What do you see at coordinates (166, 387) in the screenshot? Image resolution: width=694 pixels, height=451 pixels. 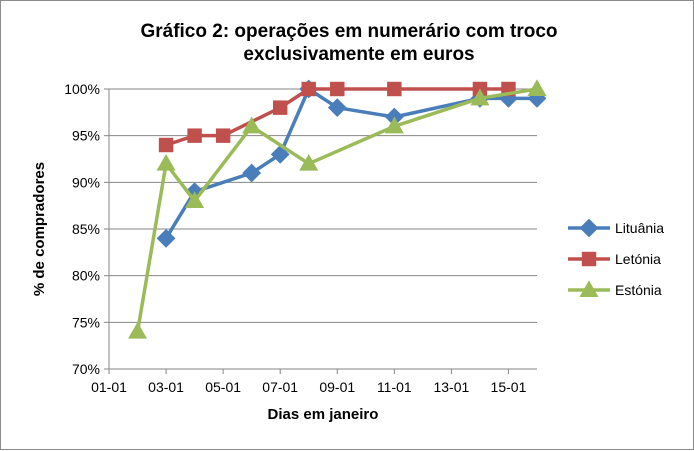 I see `x-tick-label: 03-01` at bounding box center [166, 387].